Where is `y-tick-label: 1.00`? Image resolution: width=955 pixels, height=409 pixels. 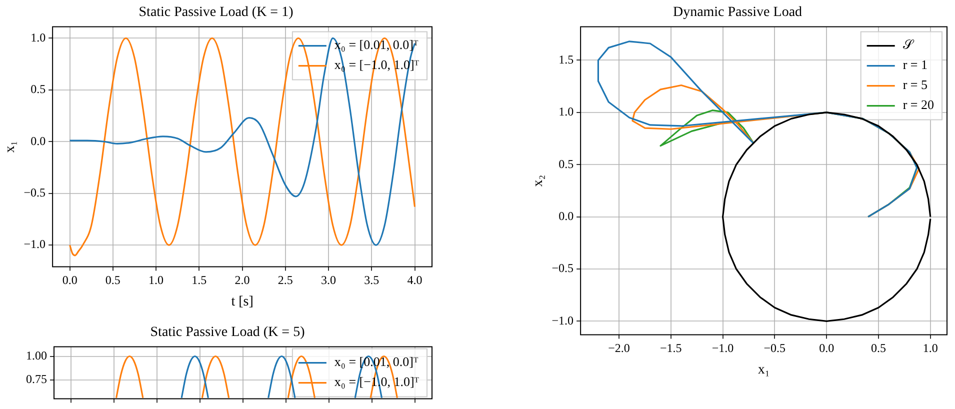 y-tick-label: 1.00 is located at coordinates (36, 355).